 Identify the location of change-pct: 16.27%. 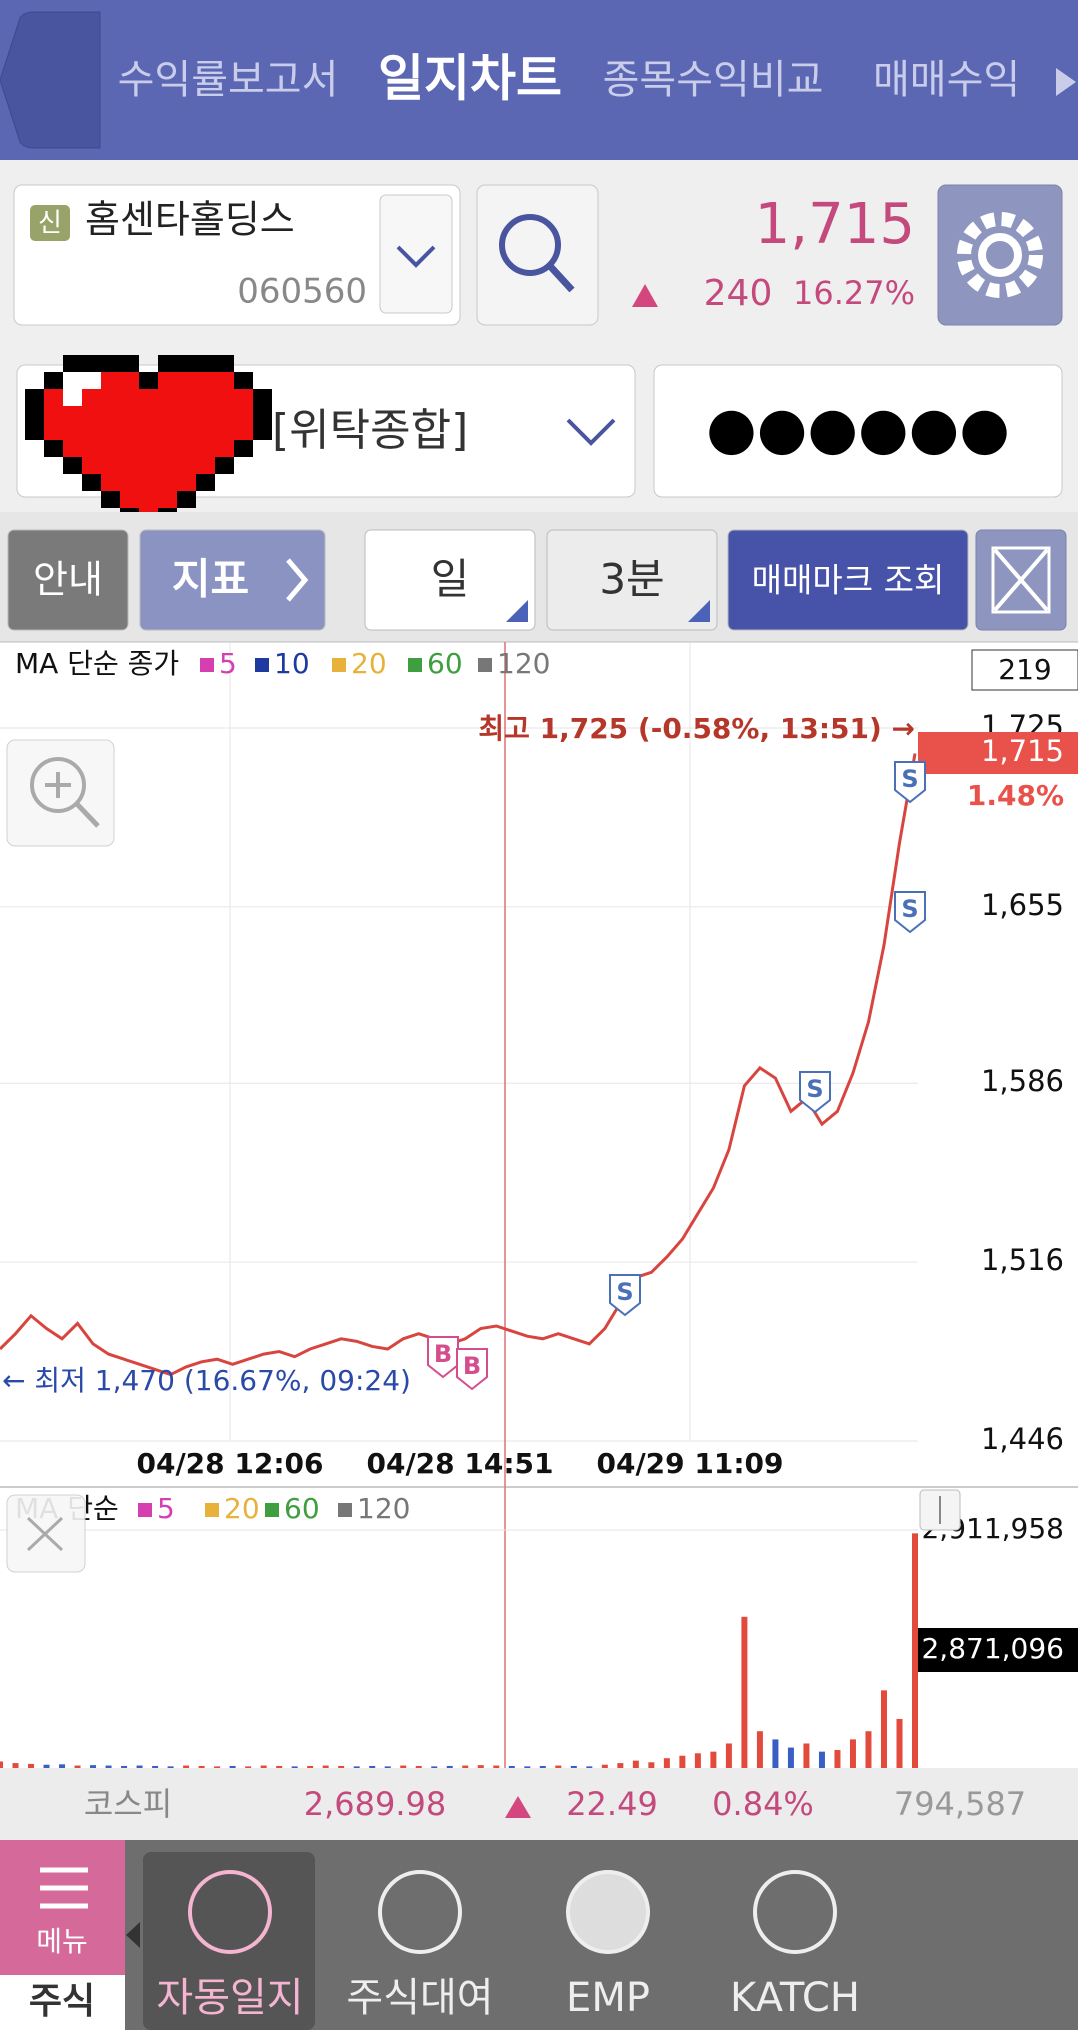
(854, 293).